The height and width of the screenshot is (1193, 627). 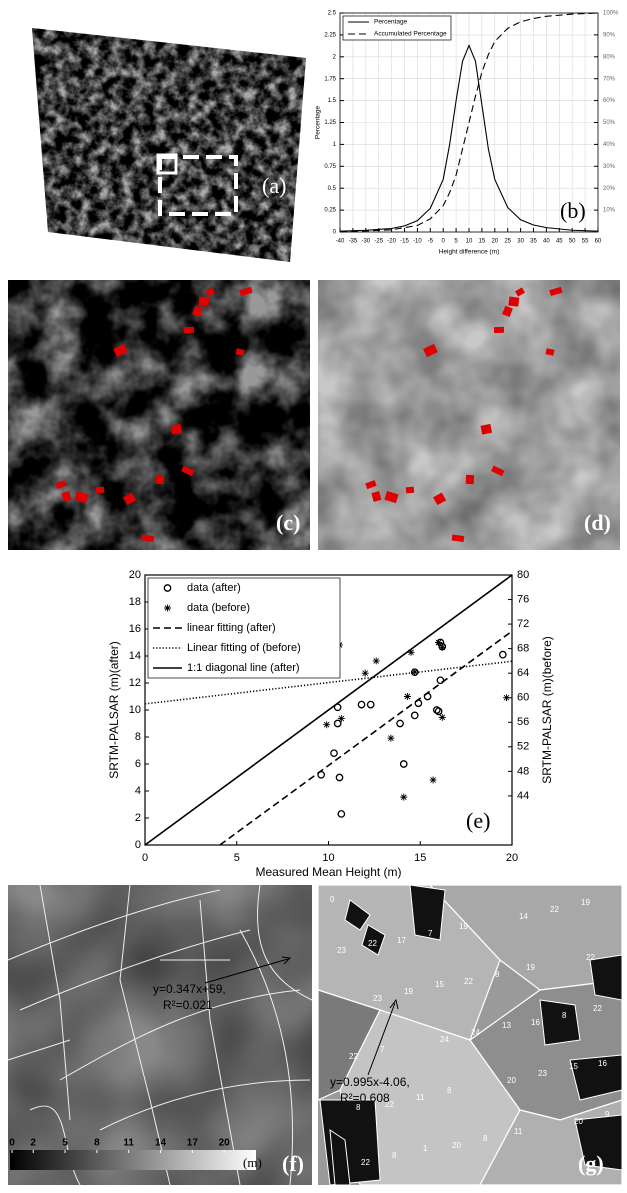 What do you see at coordinates (365, 242) in the screenshot?
I see `x-tick-label: -30` at bounding box center [365, 242].